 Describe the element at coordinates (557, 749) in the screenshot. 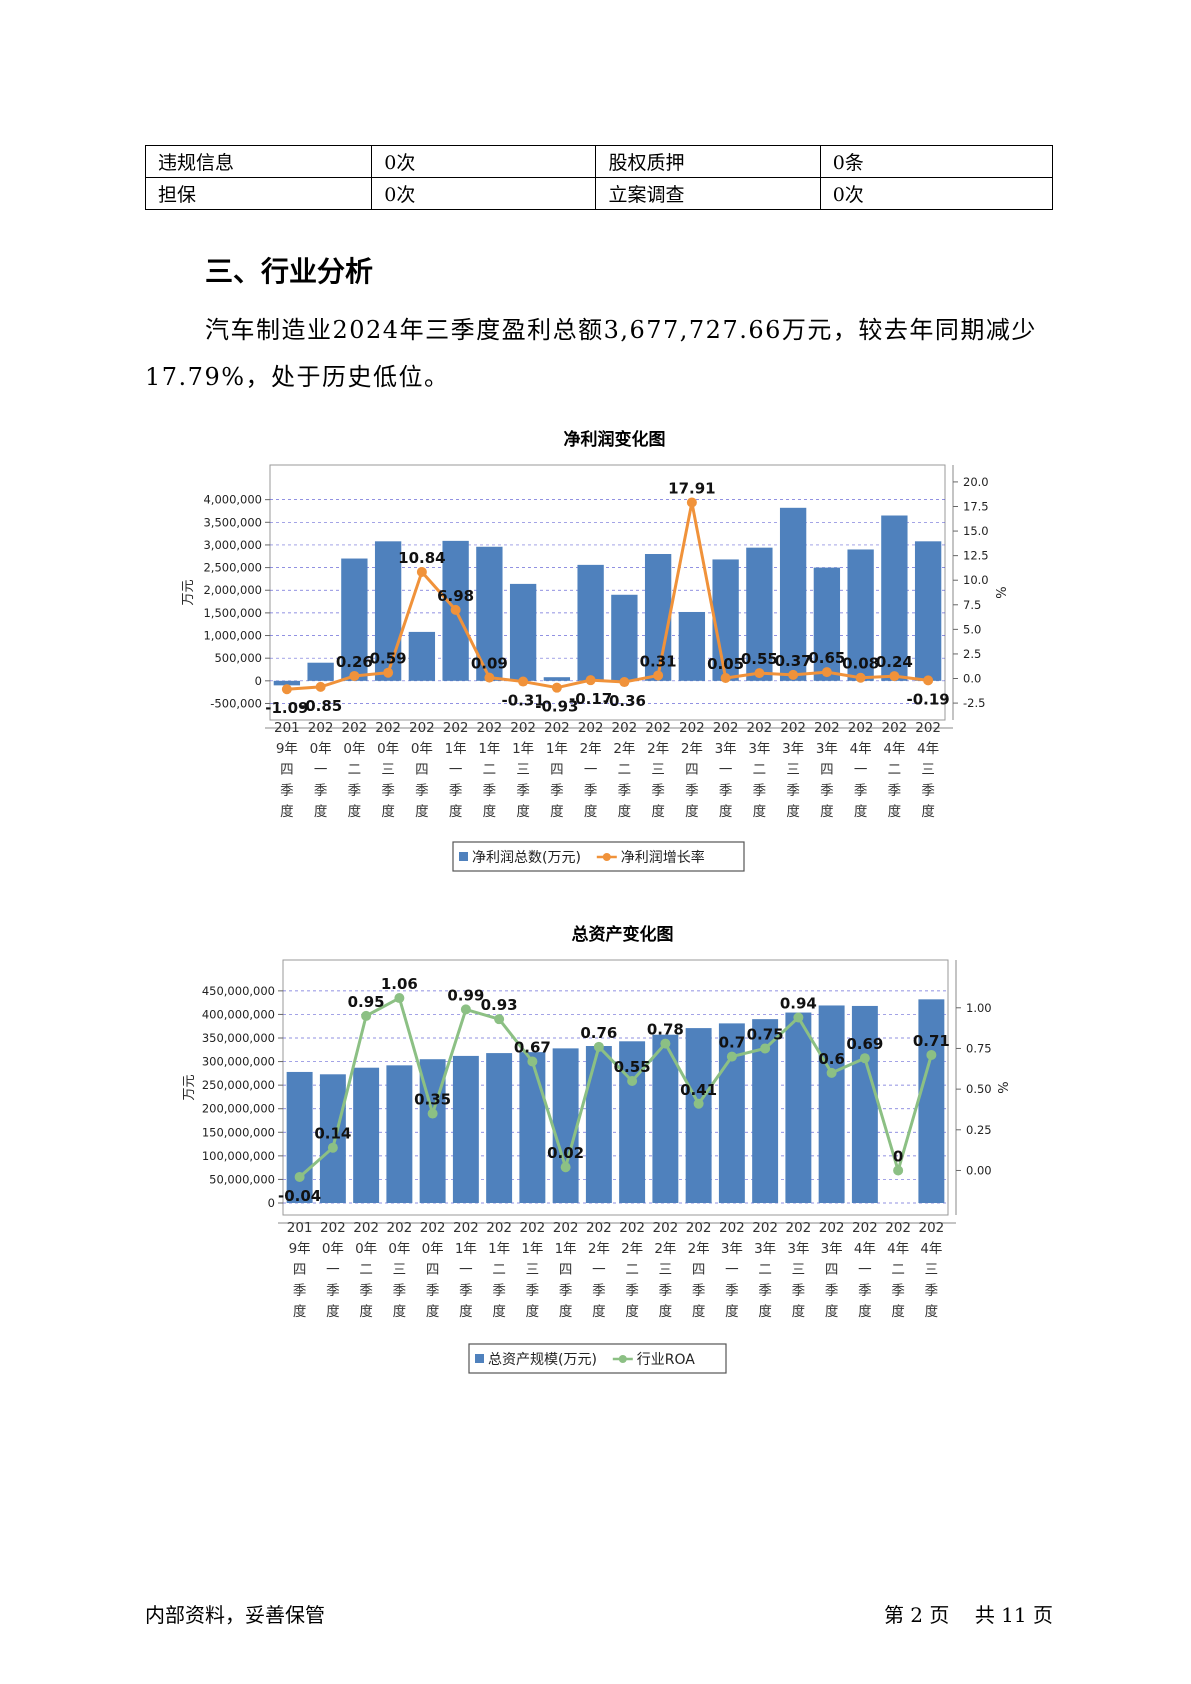

I see `x-tick-label: 1年` at that location.